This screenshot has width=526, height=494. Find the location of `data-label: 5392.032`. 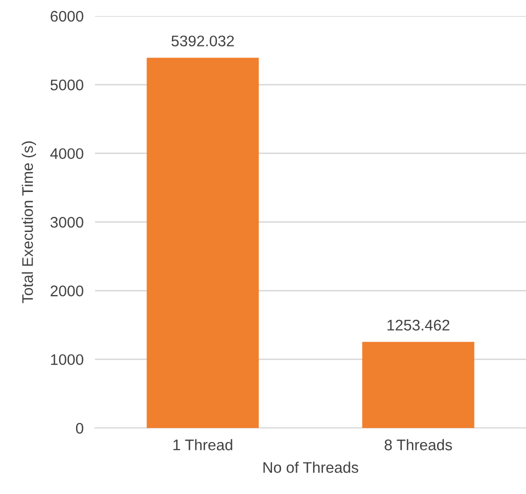

data-label: 5392.032 is located at coordinates (203, 41).